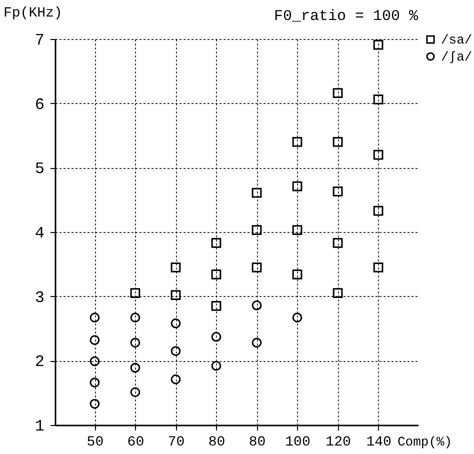 Image resolution: width=474 pixels, height=454 pixels. I want to click on y-tick-label: 1, so click(39, 427).